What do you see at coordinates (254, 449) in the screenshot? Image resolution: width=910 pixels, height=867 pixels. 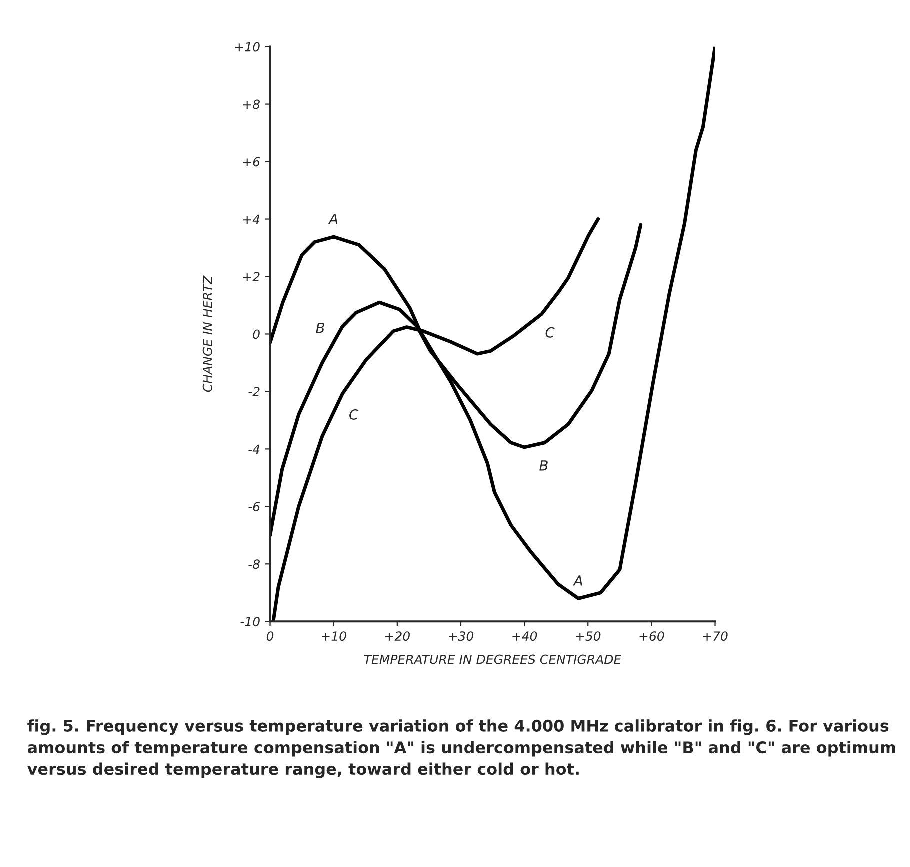 I see `y-tick-label: -4` at bounding box center [254, 449].